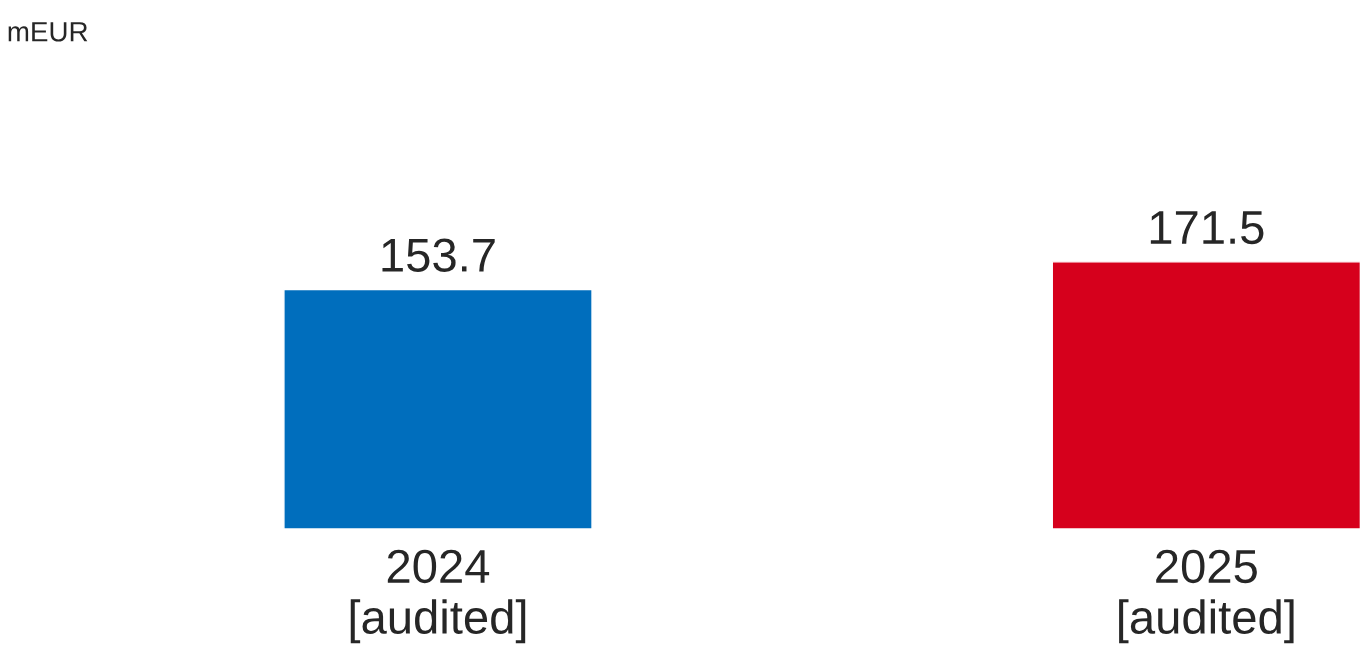  What do you see at coordinates (48, 32) in the screenshot?
I see `text: mEUR` at bounding box center [48, 32].